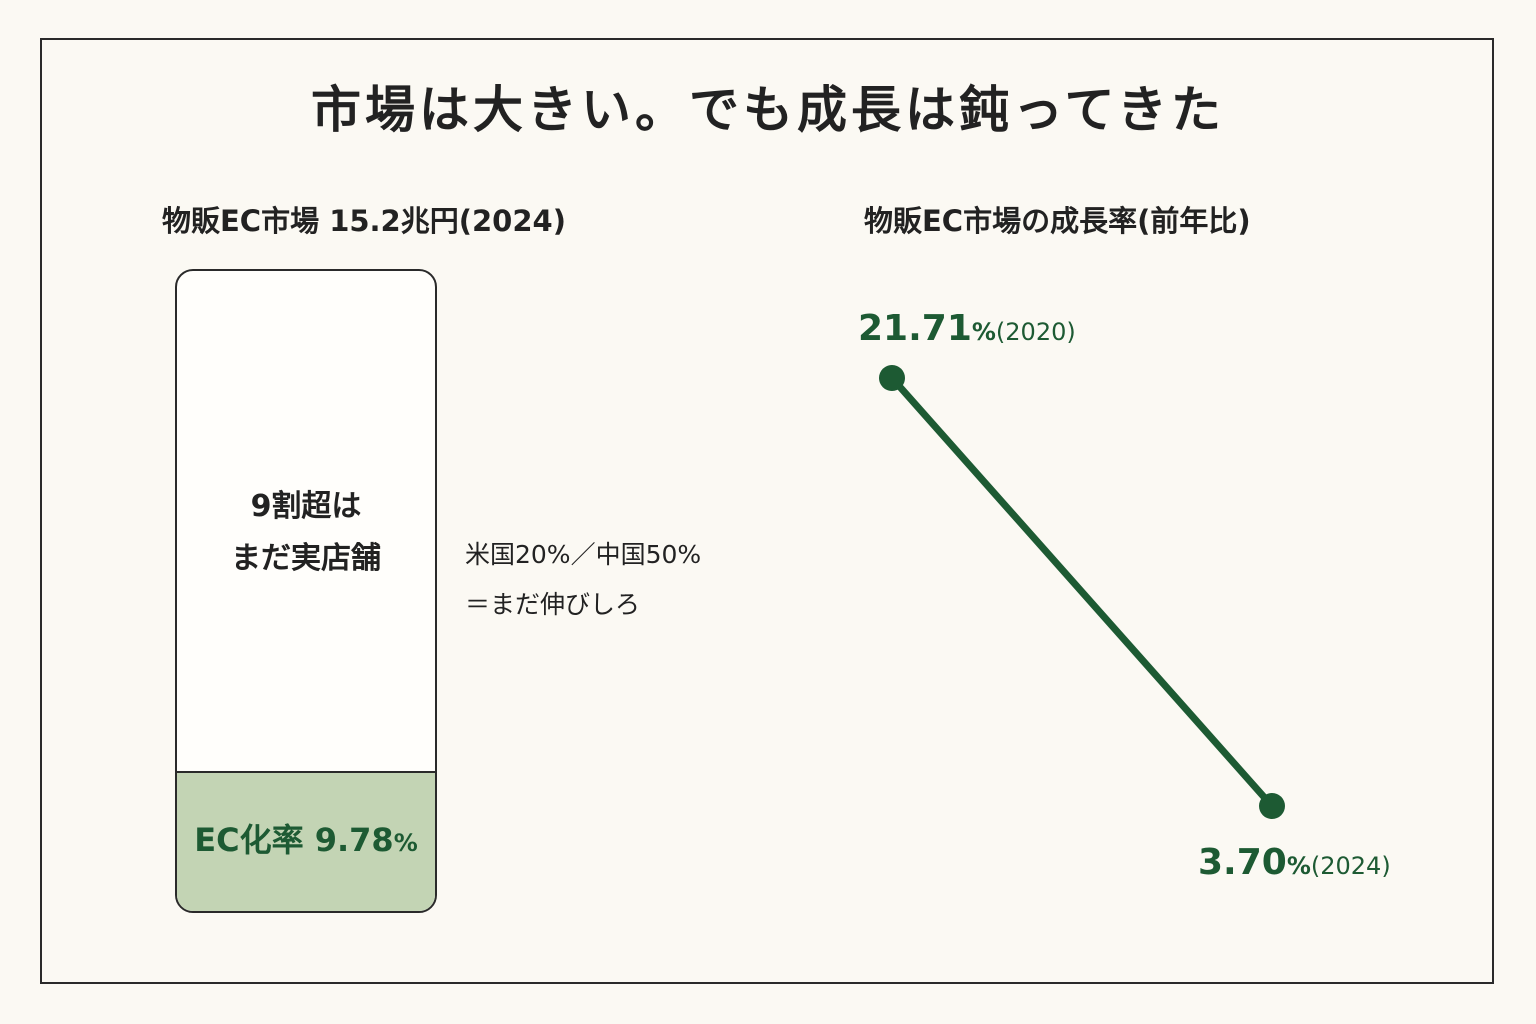 This screenshot has width=1536, height=1024. Describe the element at coordinates (1082, 592) in the screenshot. I see `growth-series-line` at that location.